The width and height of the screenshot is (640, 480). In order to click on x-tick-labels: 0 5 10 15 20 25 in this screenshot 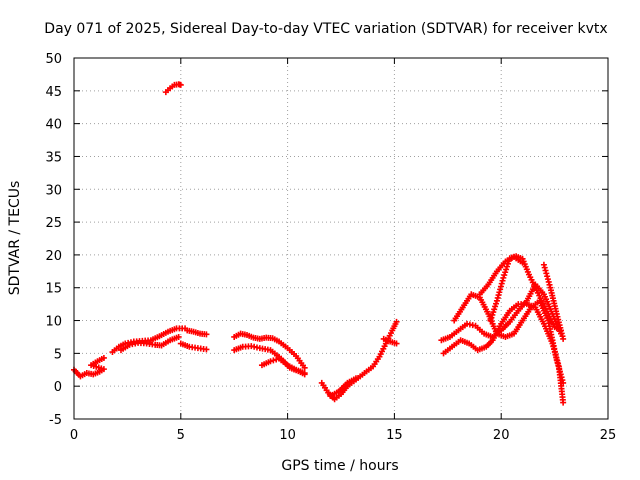, I will do `click(343, 435)`.